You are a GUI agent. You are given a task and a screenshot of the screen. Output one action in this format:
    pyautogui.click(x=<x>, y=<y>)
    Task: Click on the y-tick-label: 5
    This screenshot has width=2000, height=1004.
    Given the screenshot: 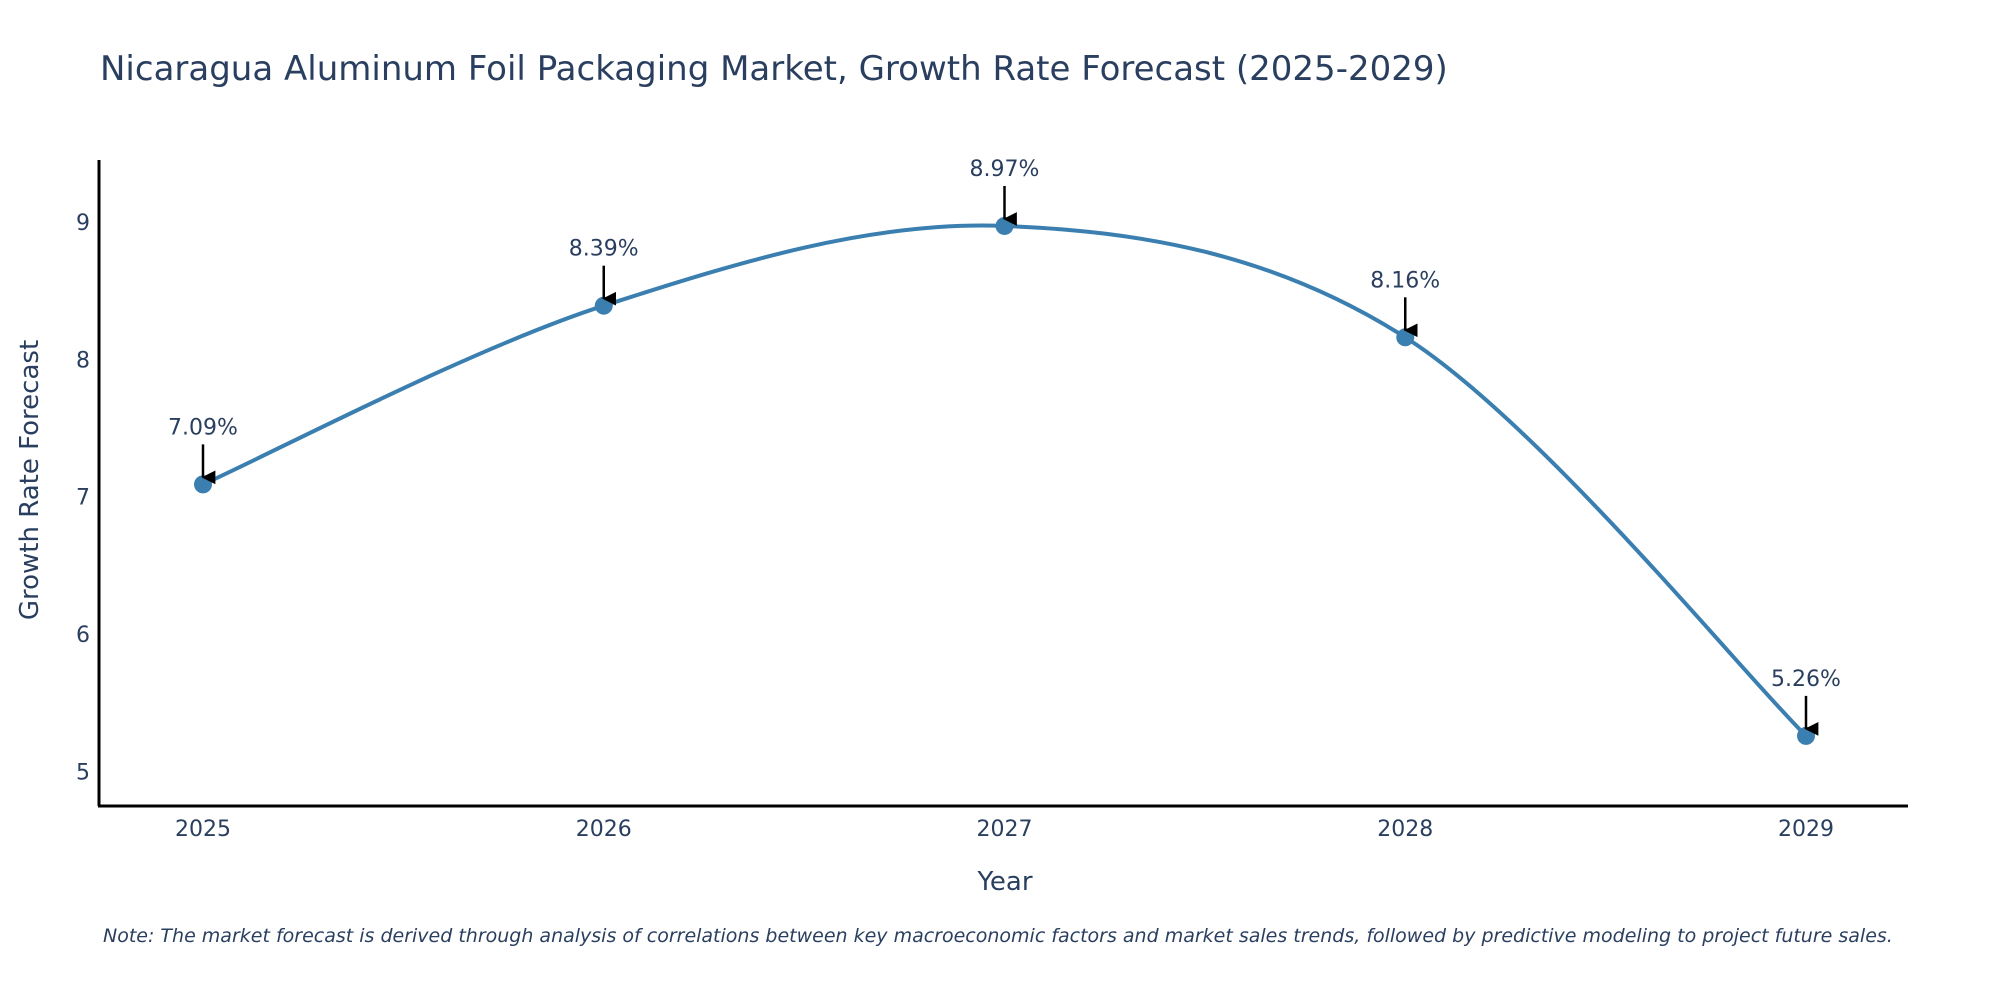 What is the action you would take?
    pyautogui.click(x=83, y=773)
    